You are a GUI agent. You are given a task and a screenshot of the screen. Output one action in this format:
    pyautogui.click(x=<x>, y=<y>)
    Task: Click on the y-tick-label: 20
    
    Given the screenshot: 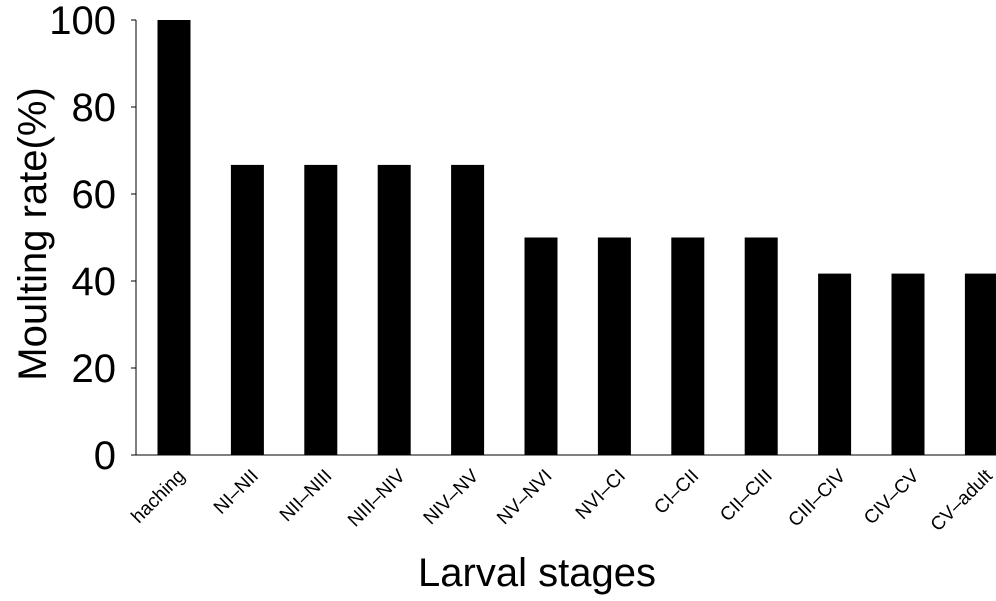 What is the action you would take?
    pyautogui.click(x=94, y=369)
    